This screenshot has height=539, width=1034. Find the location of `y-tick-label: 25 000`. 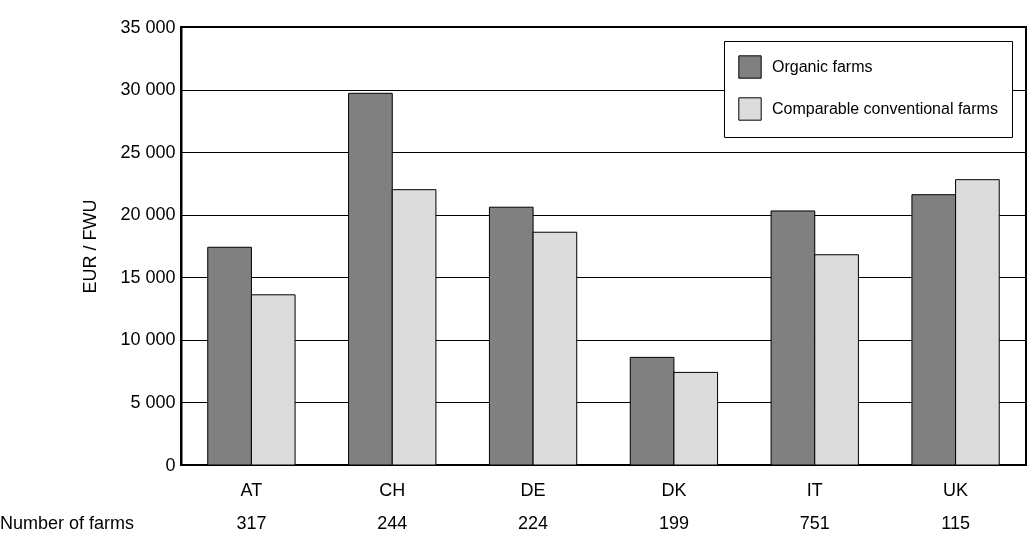

y-tick-label: 25 000 is located at coordinates (148, 151).